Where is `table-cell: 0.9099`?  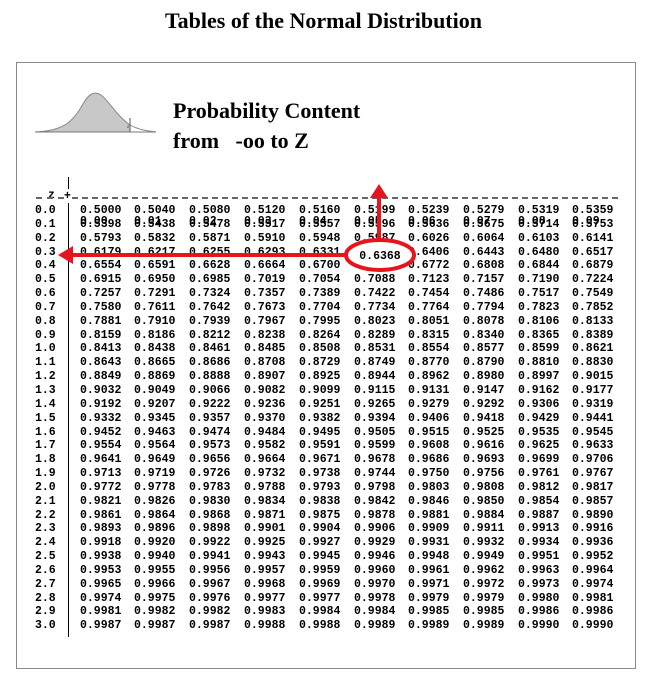 table-cell: 0.9099 is located at coordinates (320, 390).